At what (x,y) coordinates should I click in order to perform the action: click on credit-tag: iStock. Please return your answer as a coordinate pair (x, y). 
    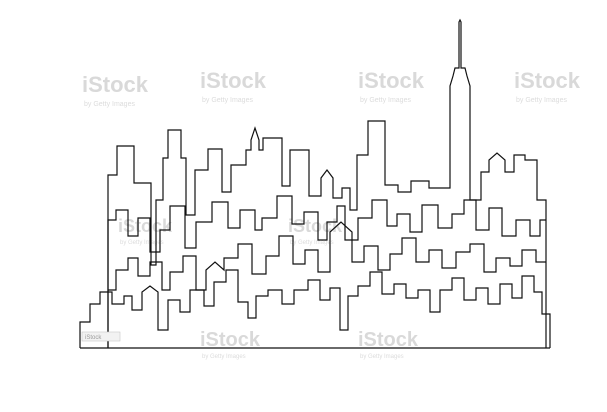
    Looking at the image, I should click on (101, 336).